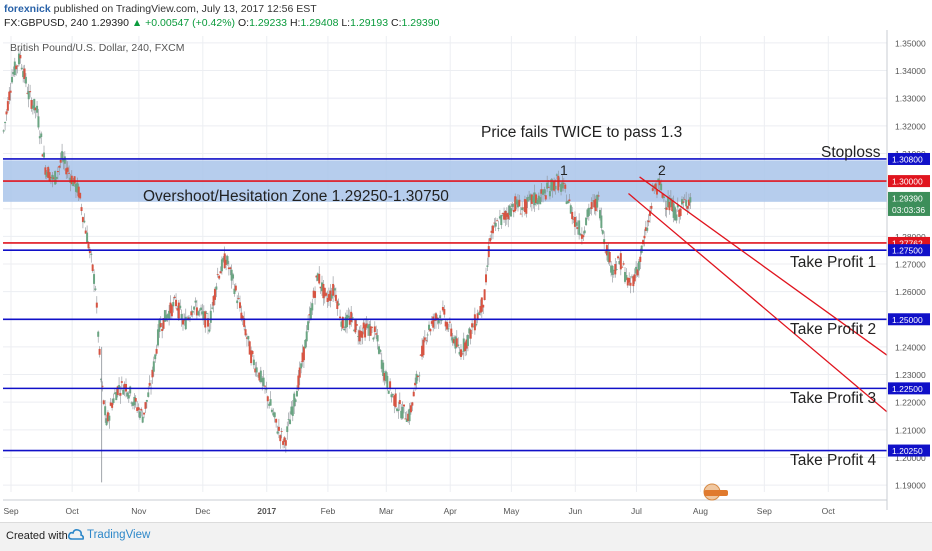 The width and height of the screenshot is (932, 551). What do you see at coordinates (909, 319) in the screenshot?
I see `level-price-tag` at bounding box center [909, 319].